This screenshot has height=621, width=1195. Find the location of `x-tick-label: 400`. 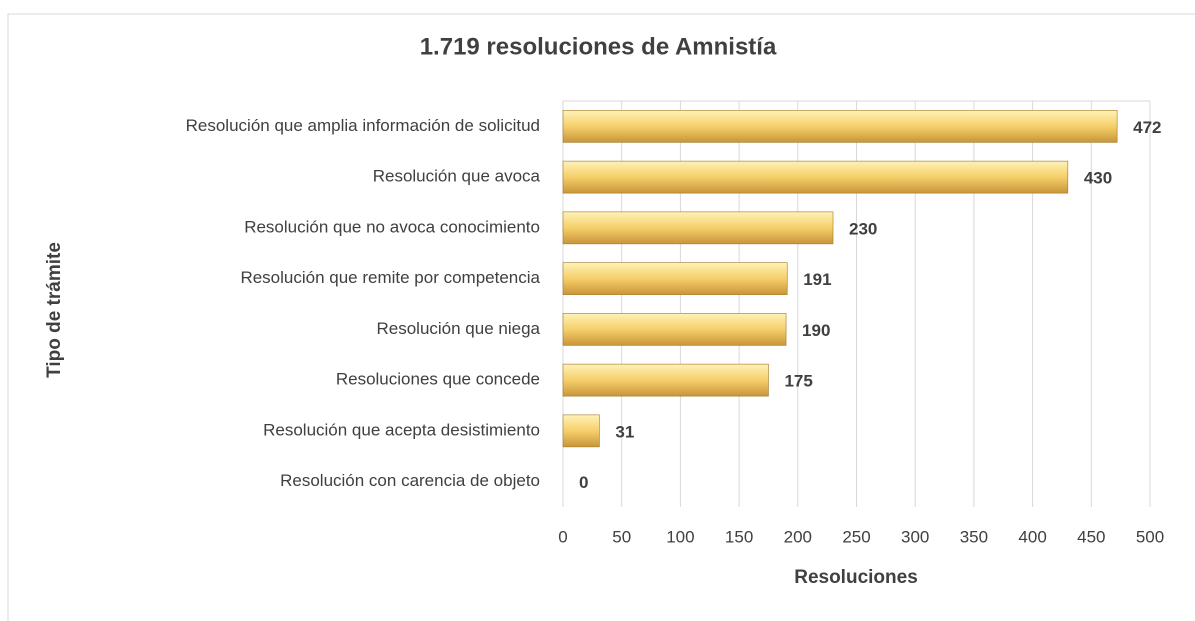

x-tick-label: 400 is located at coordinates (1032, 536).